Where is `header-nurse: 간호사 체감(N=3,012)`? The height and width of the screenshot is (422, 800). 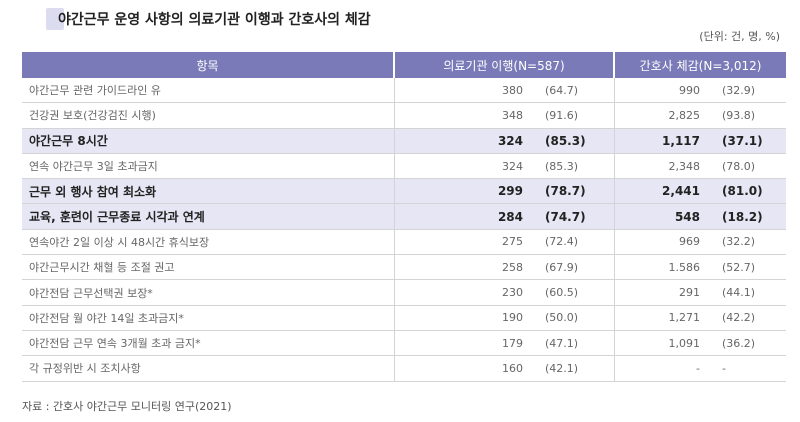 header-nurse: 간호사 체감(N=3,012) is located at coordinates (700, 65).